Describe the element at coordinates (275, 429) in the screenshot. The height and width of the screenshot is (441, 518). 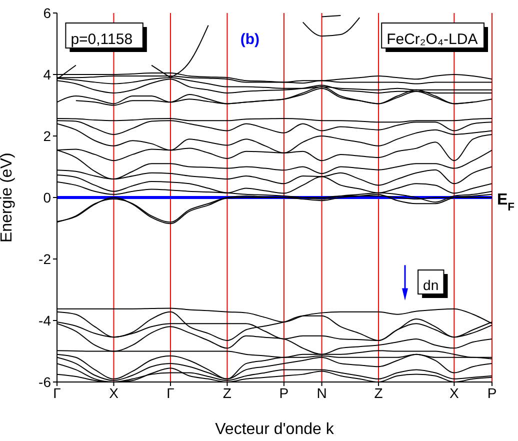
I see `x-axis-title: Vecteur d'onde k` at that location.